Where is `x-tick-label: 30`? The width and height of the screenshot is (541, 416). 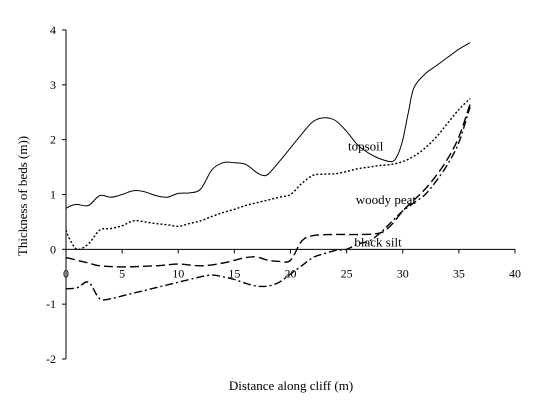
x-tick-label: 30 is located at coordinates (403, 273).